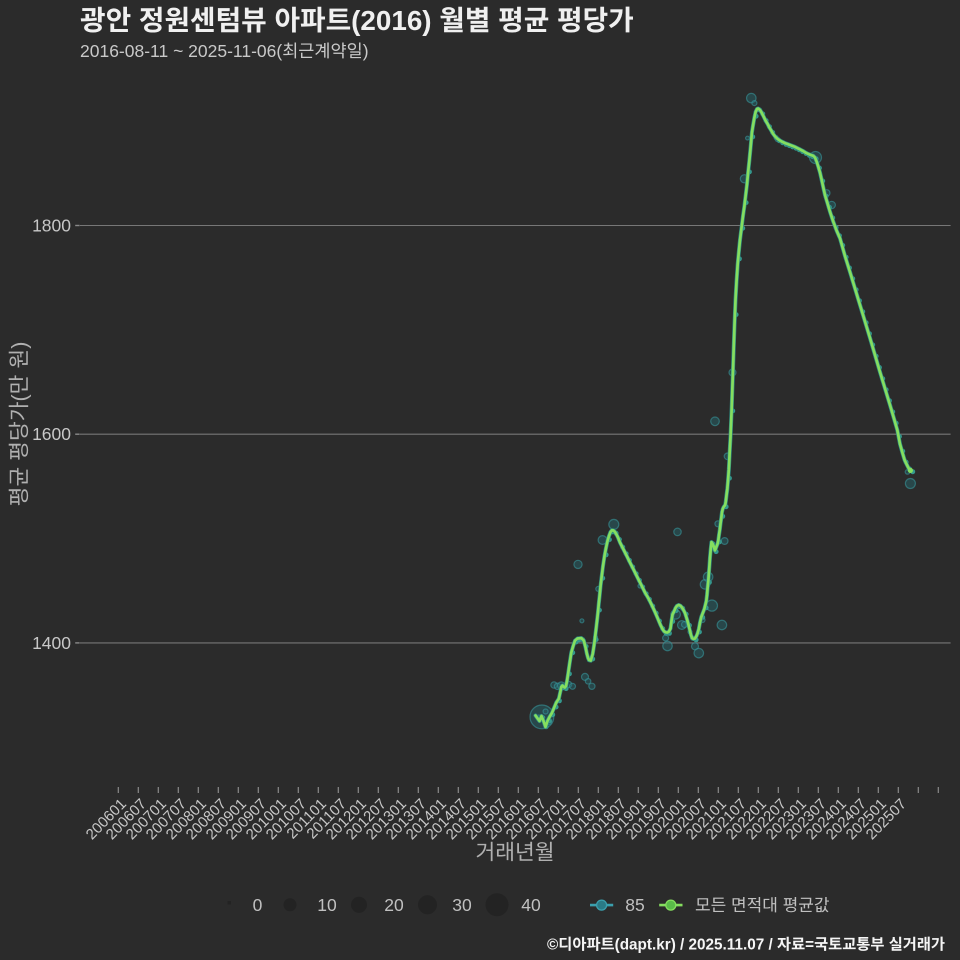  I want to click on svg-text: 1800, so click(51, 226).